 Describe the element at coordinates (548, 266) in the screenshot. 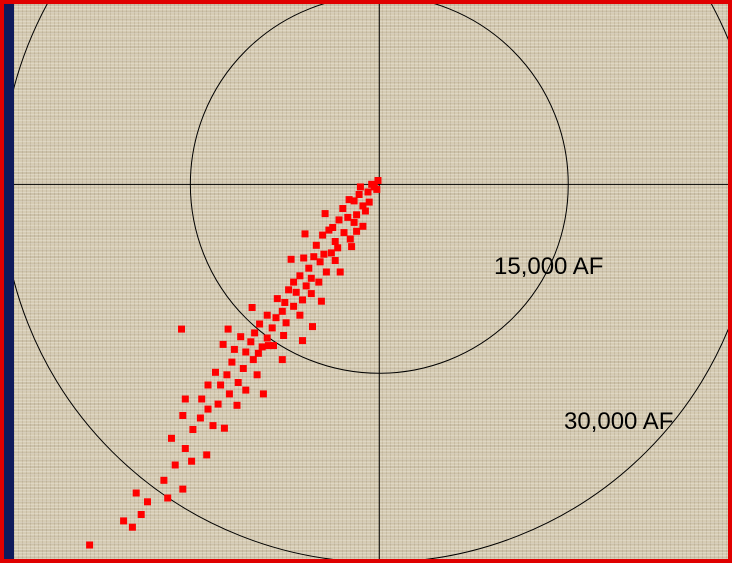

I see `ring-label-15000: 15,000 AF` at that location.